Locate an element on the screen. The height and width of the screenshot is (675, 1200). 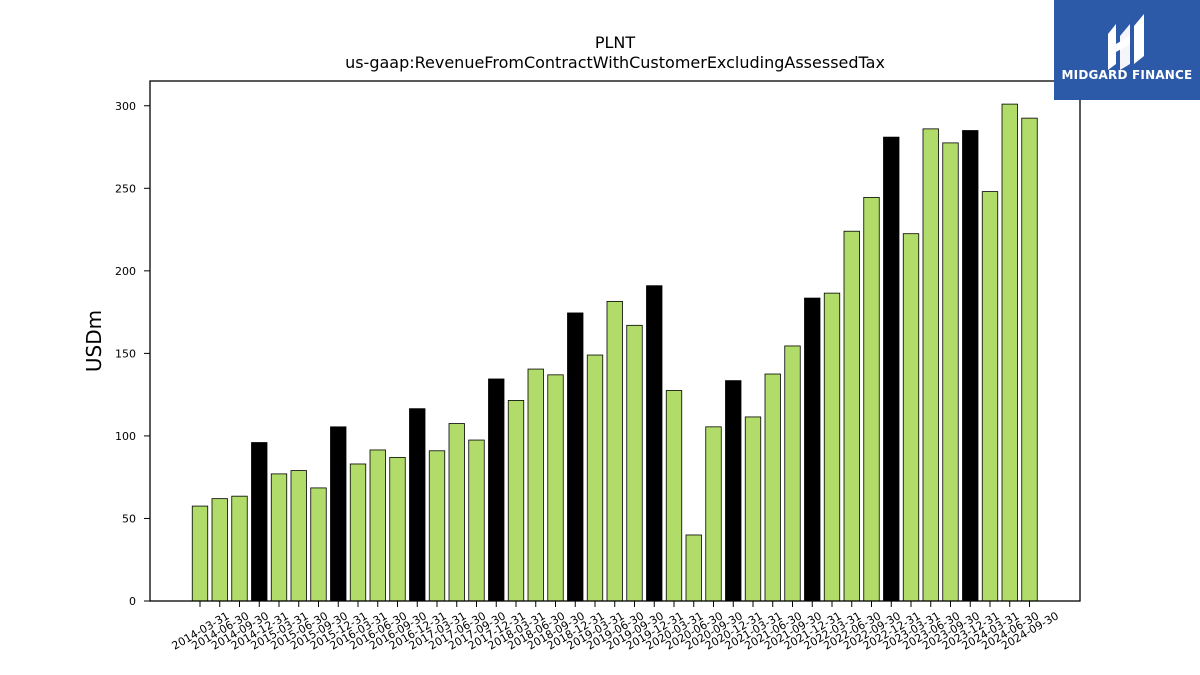
y-tick-label: 200 is located at coordinates (125, 271).